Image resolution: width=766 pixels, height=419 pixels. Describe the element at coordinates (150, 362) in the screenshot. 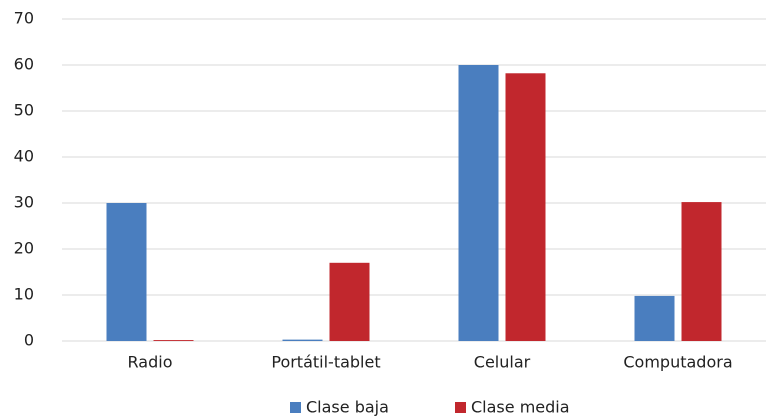

I see `x-tick-label: Radio` at that location.